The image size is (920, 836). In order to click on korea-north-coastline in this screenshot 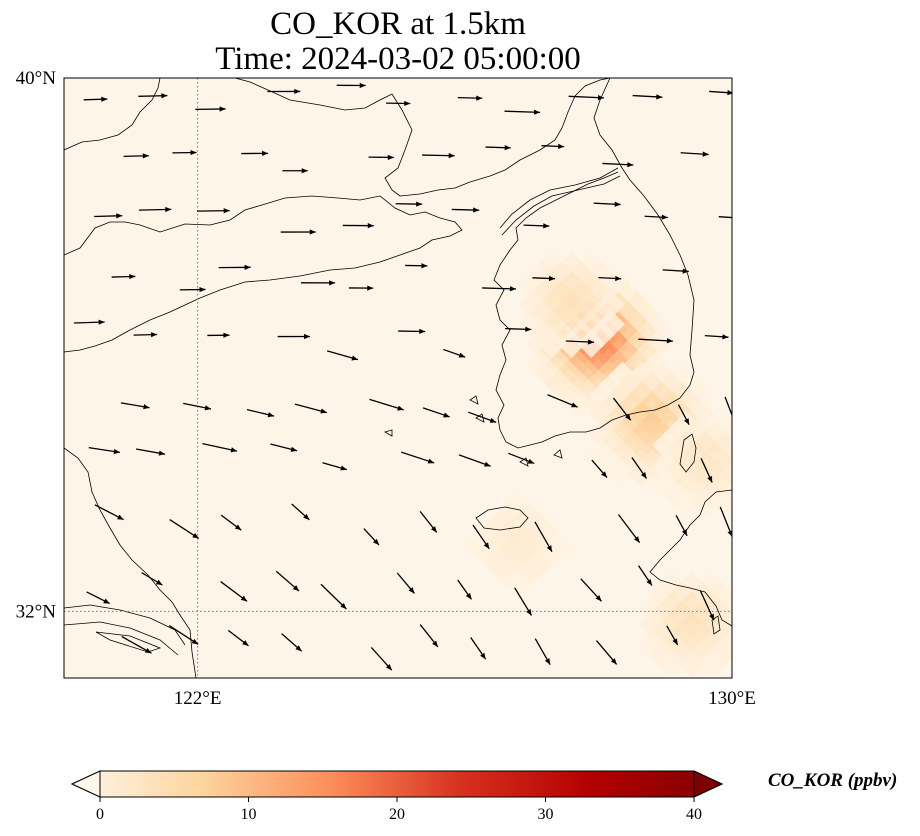, I will do `click(505, 137)`.